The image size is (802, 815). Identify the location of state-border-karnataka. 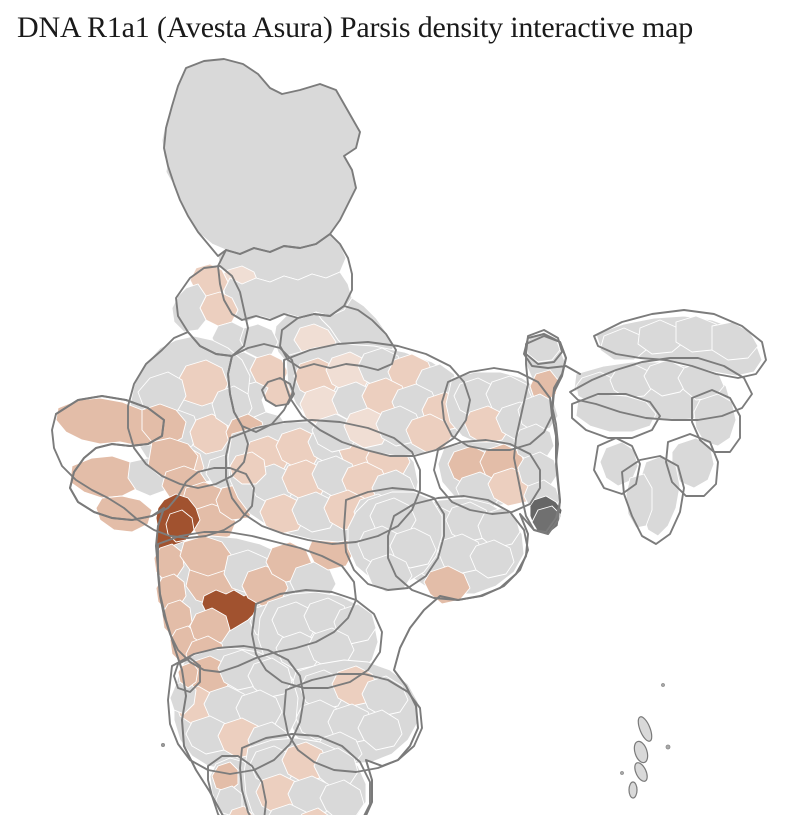
(236, 710).